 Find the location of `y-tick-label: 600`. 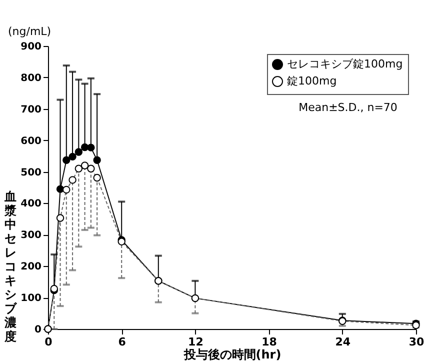

y-tick-label: 600 is located at coordinates (31, 141).